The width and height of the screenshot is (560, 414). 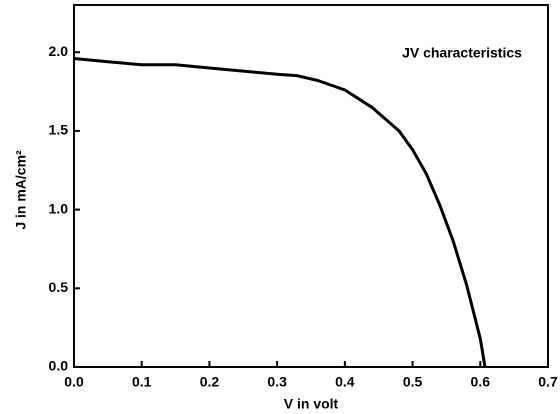 What do you see at coordinates (59, 51) in the screenshot?
I see `y-tick-label: 2.0` at bounding box center [59, 51].